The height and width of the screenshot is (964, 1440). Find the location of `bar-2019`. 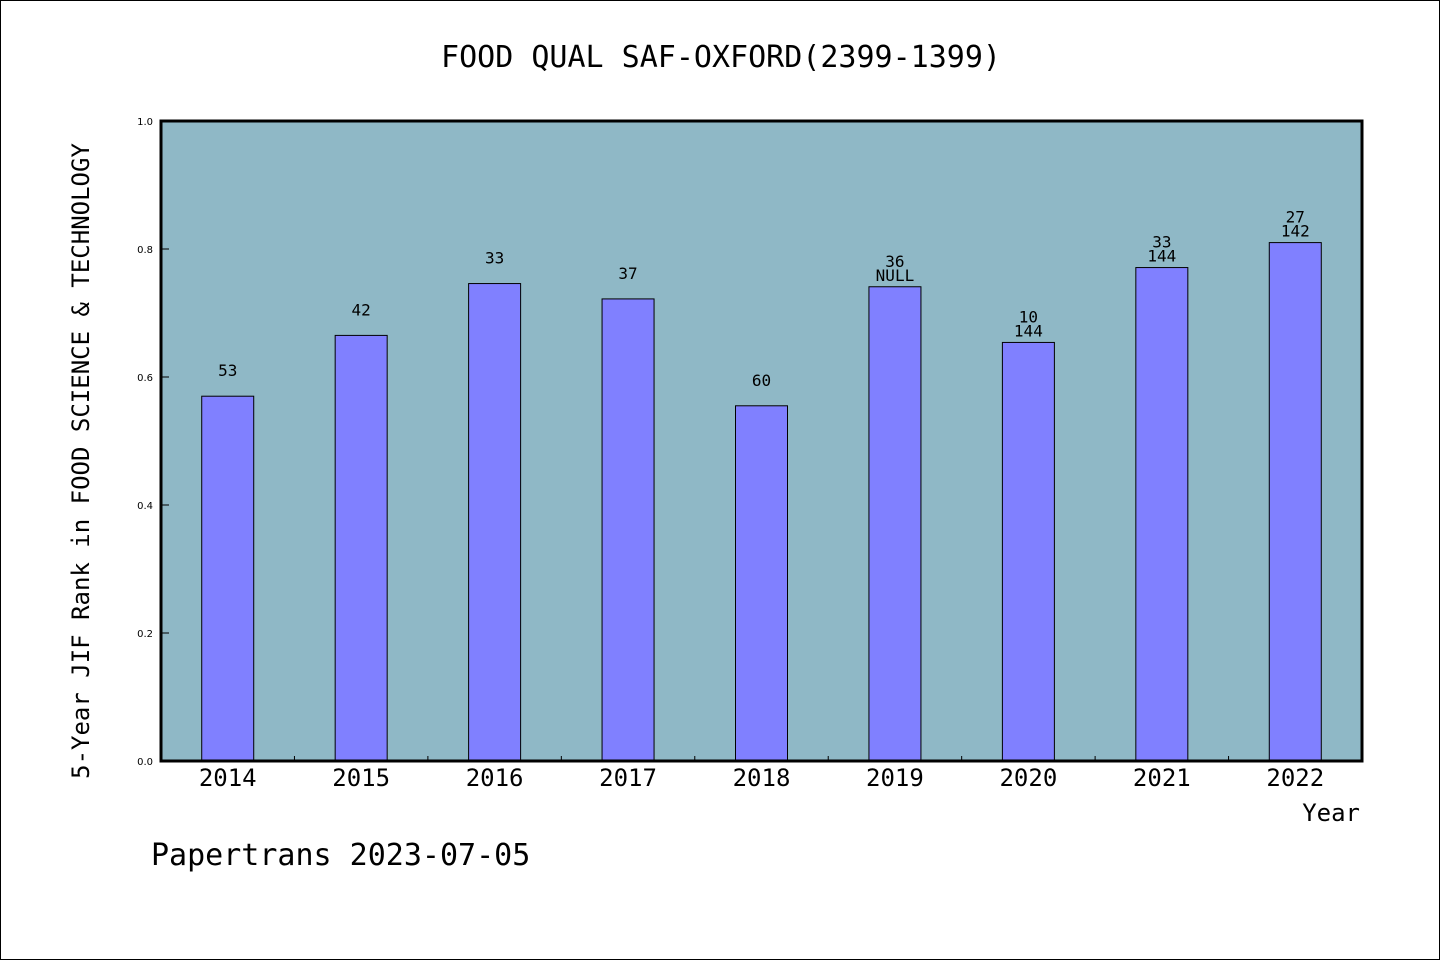

bar-2019 is located at coordinates (895, 524).